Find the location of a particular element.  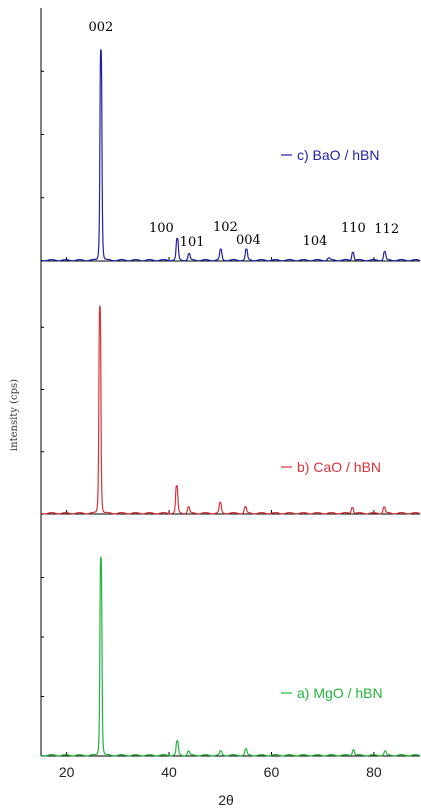

peak-label: 112 is located at coordinates (386, 229).